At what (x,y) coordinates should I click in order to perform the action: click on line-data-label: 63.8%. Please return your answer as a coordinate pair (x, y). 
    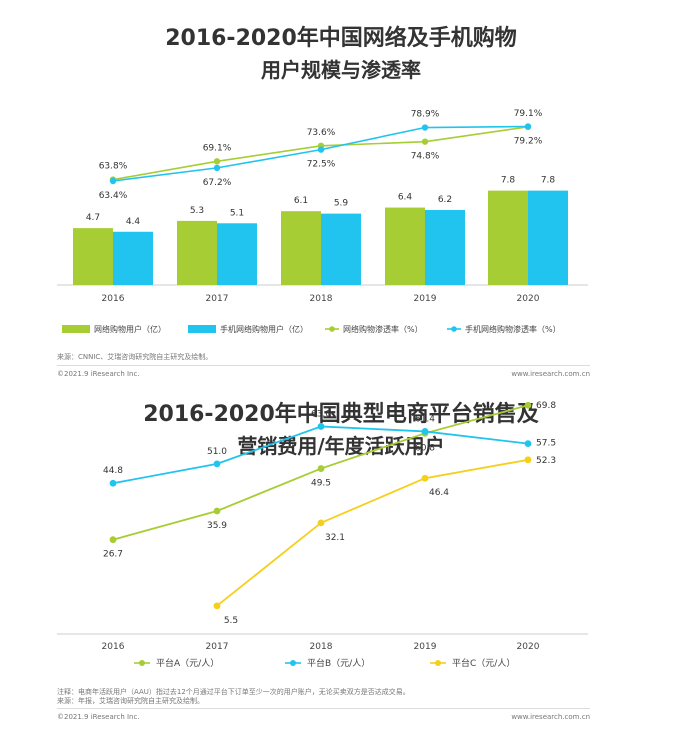
    Looking at the image, I should click on (113, 167).